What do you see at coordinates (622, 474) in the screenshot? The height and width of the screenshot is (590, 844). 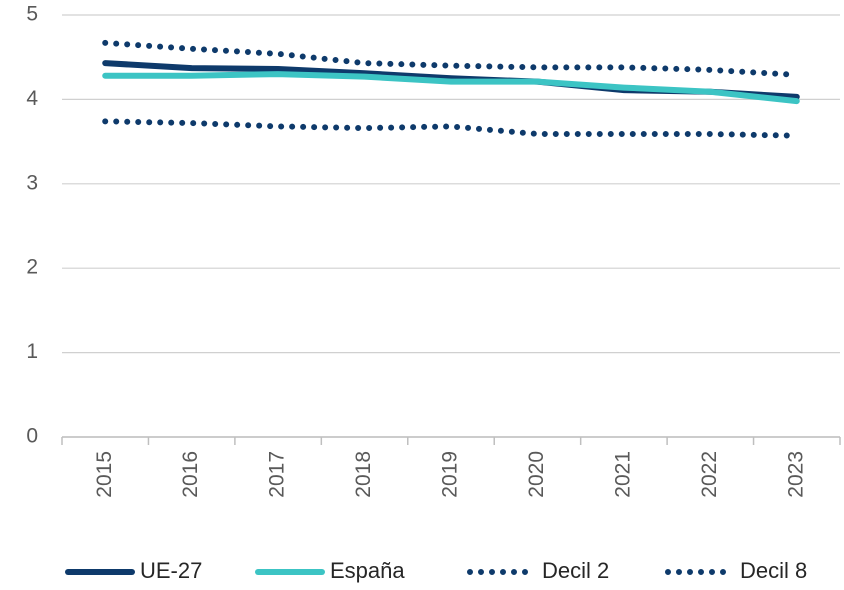 I see `x-tick-label: 2021` at bounding box center [622, 474].